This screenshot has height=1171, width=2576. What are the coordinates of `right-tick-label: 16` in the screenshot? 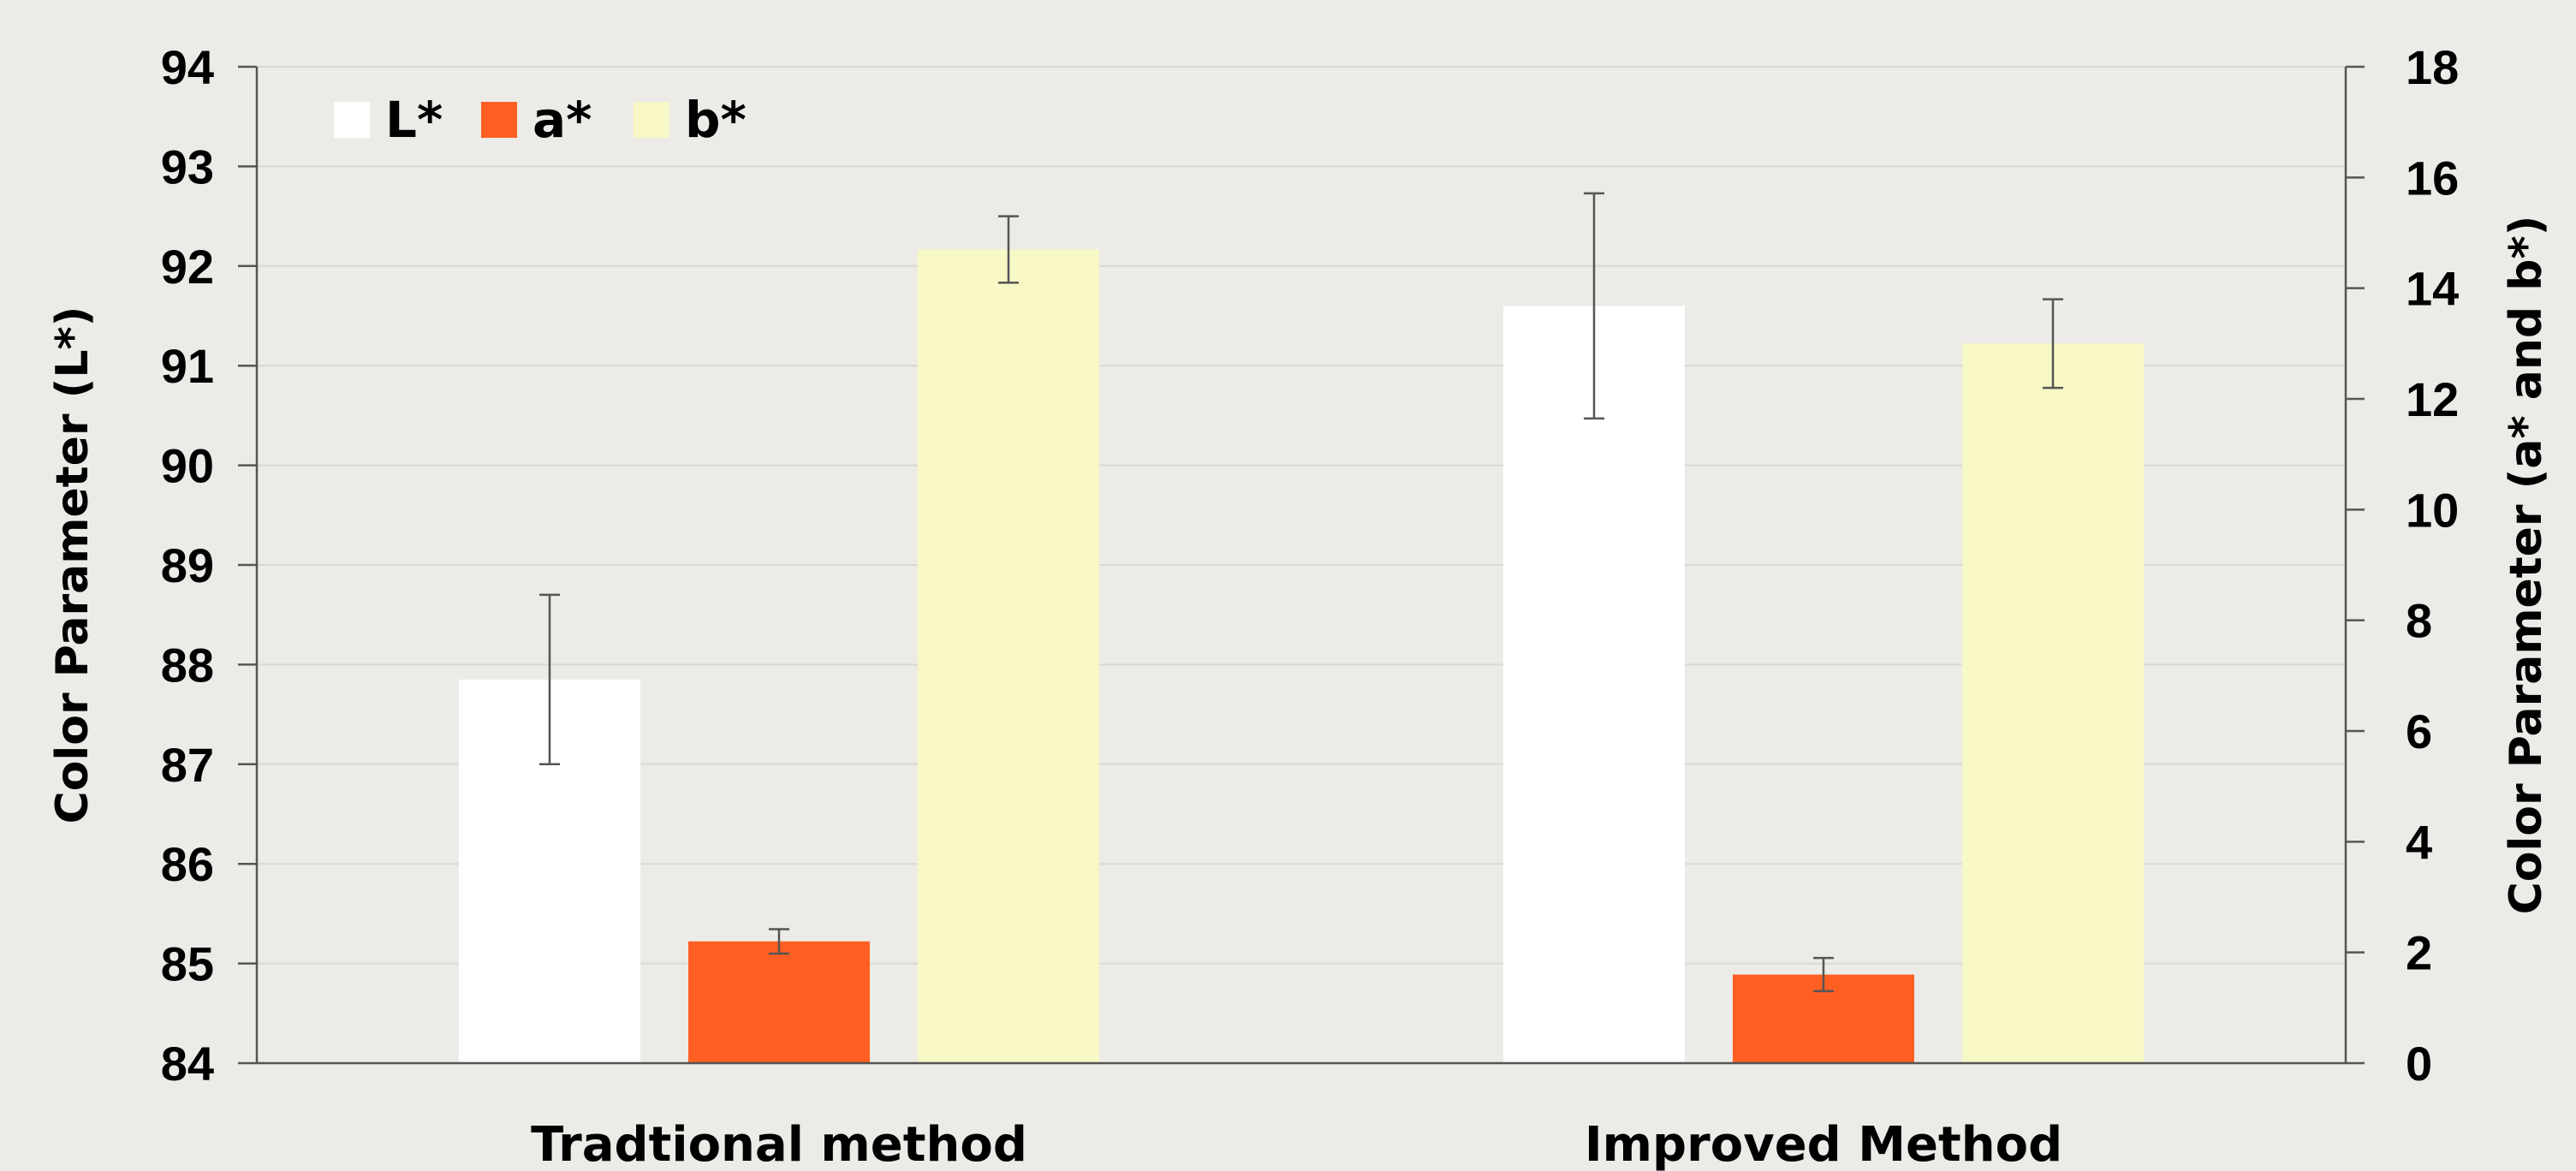 It's located at (2433, 178).